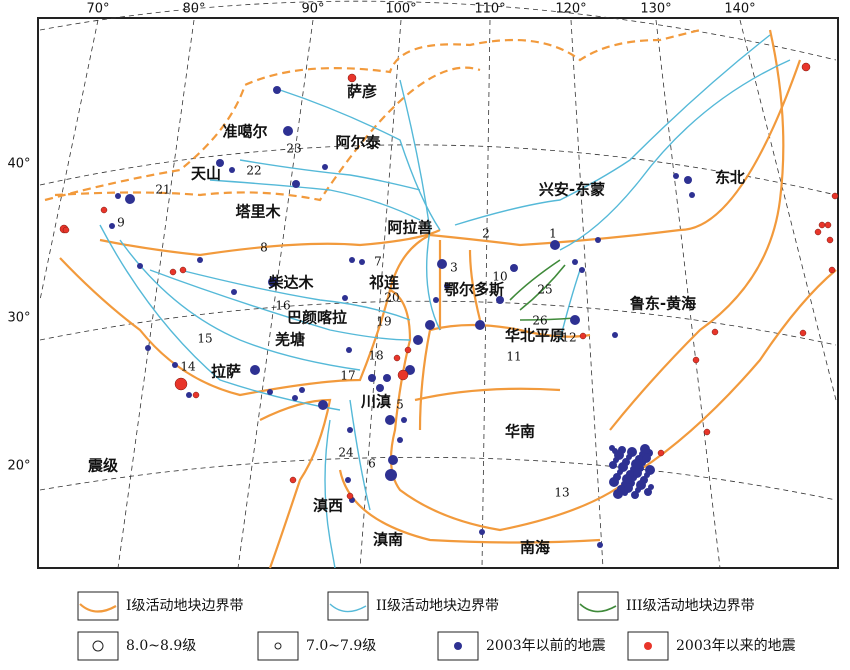 The height and width of the screenshot is (670, 850). What do you see at coordinates (489, 9) in the screenshot?
I see `longitude-label: 110°` at bounding box center [489, 9].